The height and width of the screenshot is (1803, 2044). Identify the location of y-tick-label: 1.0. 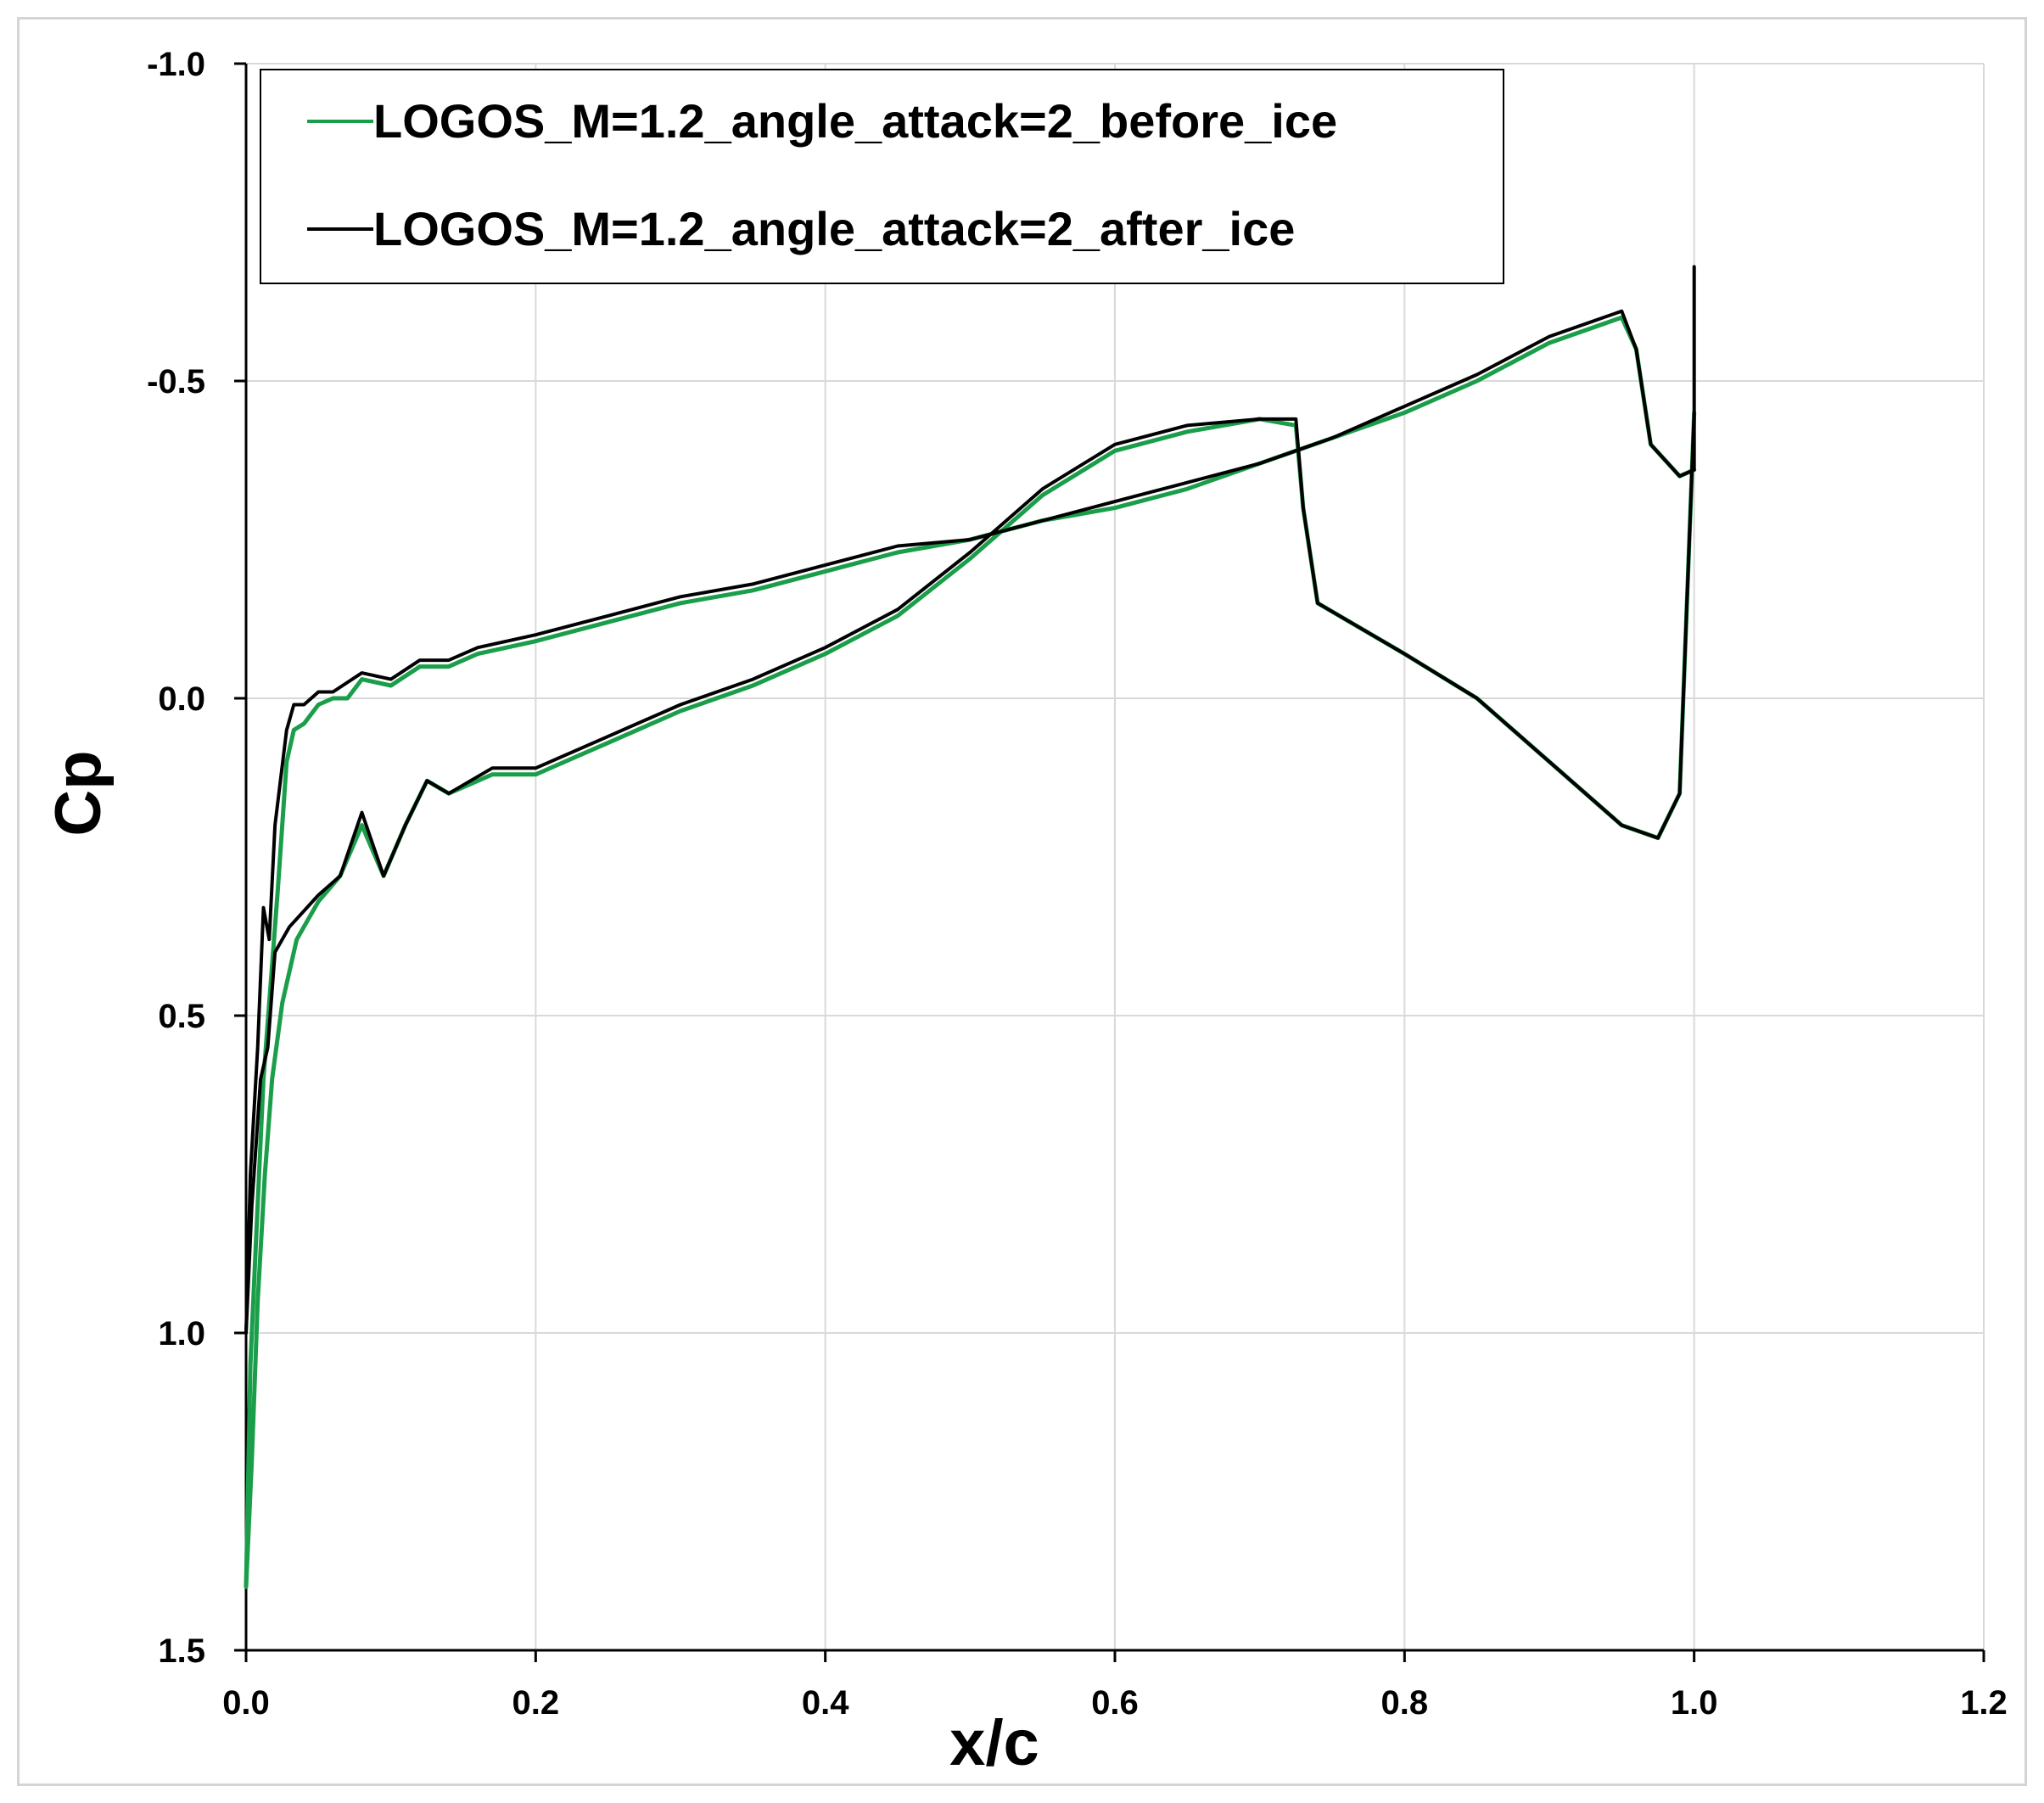
(181, 1333).